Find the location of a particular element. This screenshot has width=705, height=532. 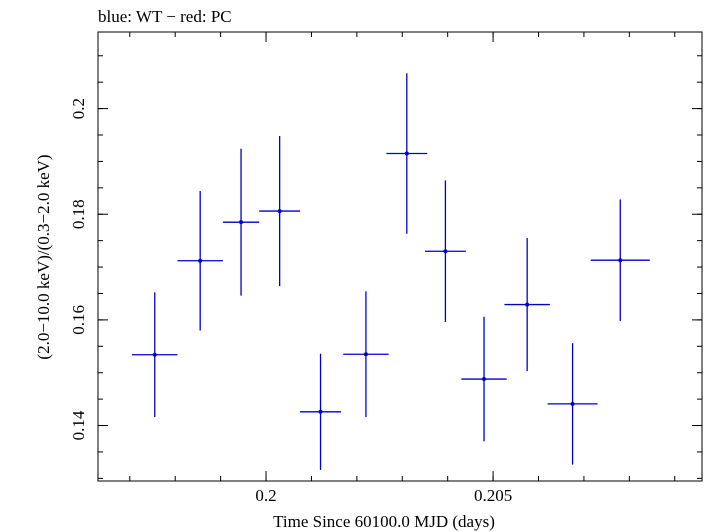

y-tick-label: 0.14 is located at coordinates (78, 425).